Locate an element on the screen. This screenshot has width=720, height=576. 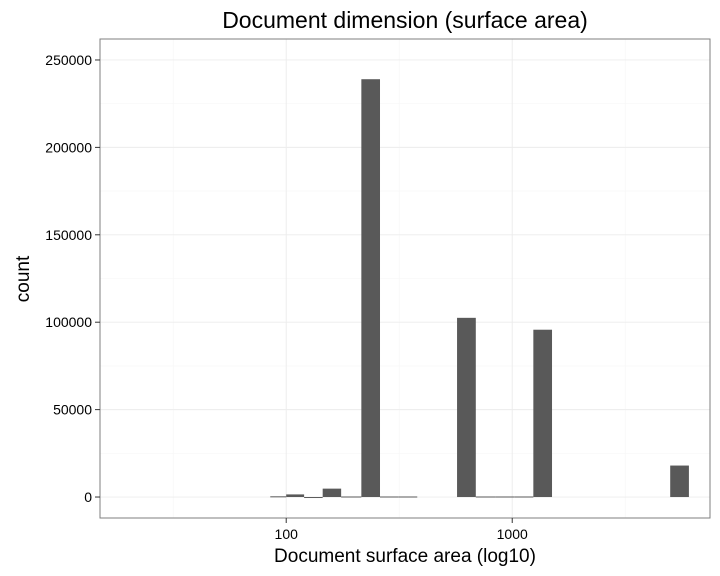
y-tick-label: 0 is located at coordinates (88, 497).